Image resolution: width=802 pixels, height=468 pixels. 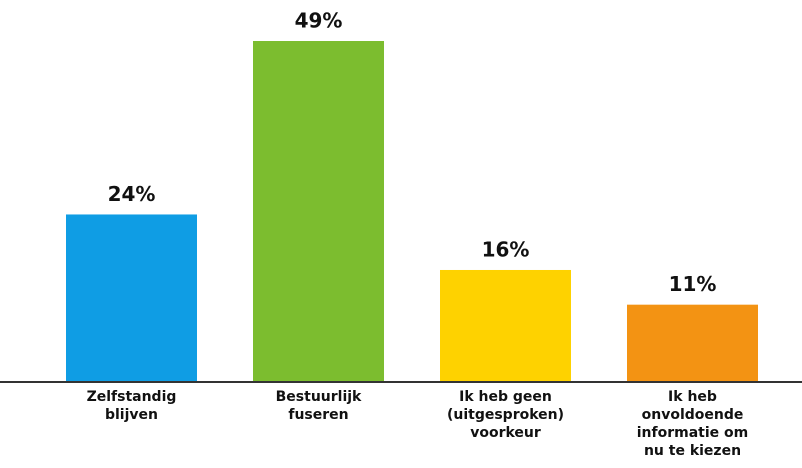 I want to click on value-label: 49%, so click(x=319, y=21).